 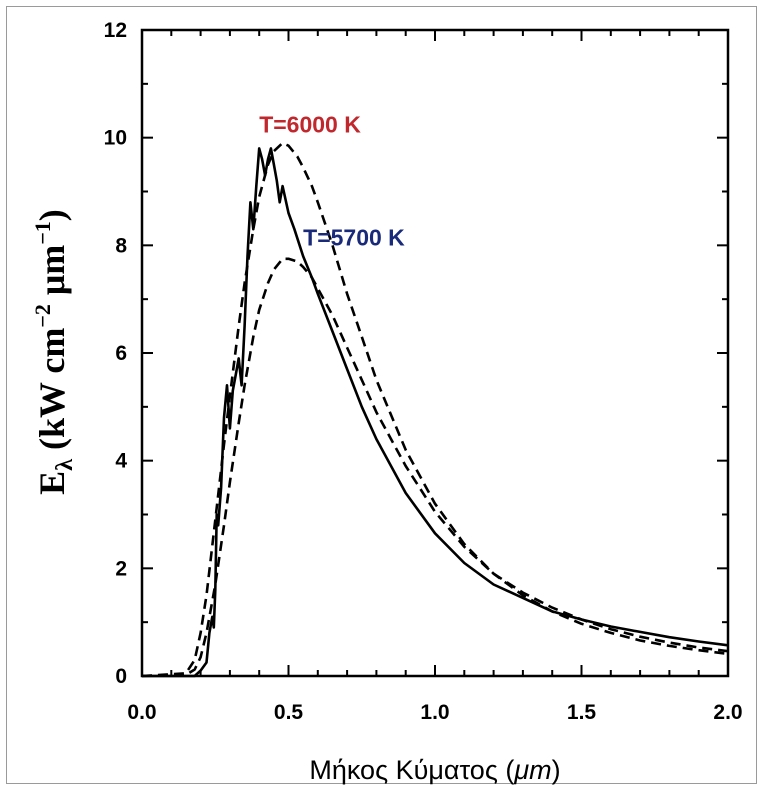 What do you see at coordinates (310, 124) in the screenshot?
I see `temperature-label-0: T=6000 K` at bounding box center [310, 124].